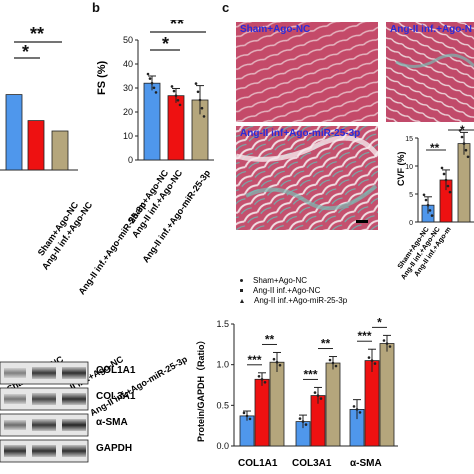 The image size is (474, 474). I want to click on y-tick-label: 50, so click(128, 40).